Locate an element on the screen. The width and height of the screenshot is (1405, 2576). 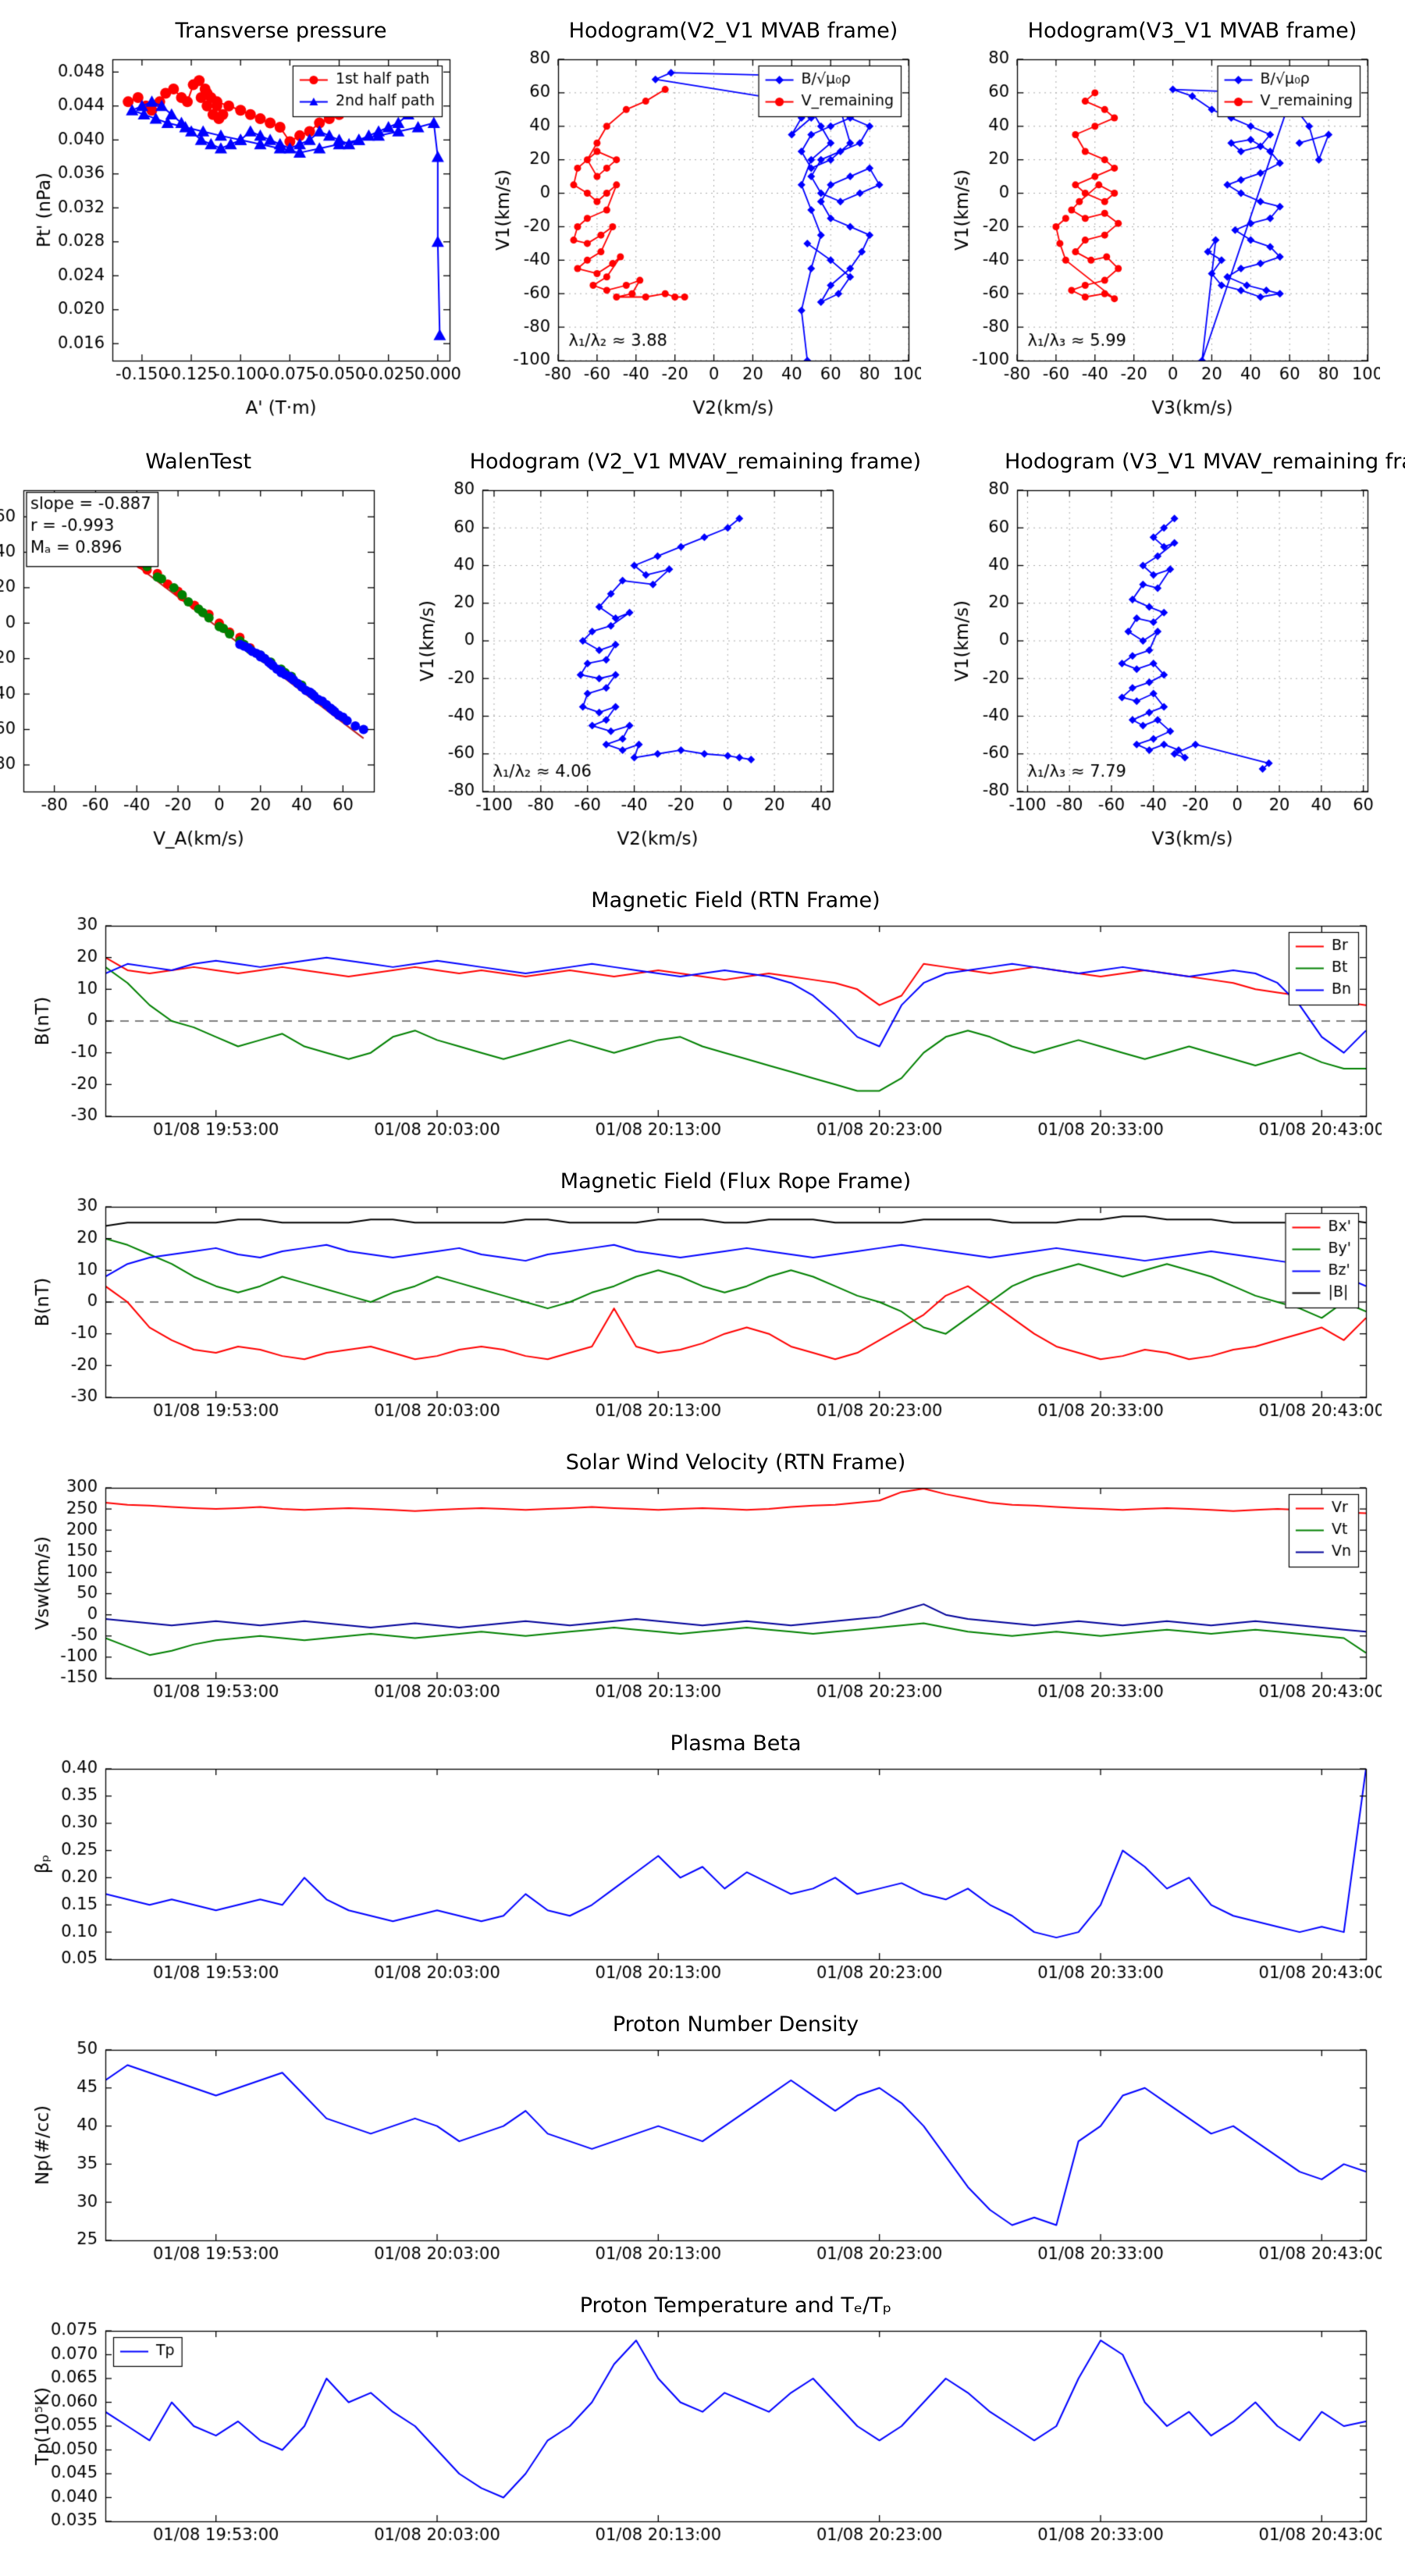
panel-transverse-pressure: Transverse pressure is located at coordinates (243, 218).